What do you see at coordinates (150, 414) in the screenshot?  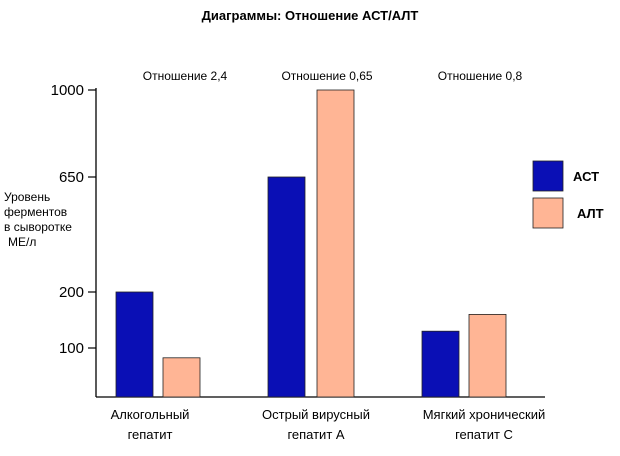 I see `category-label-0-line-0: Алкогольный` at bounding box center [150, 414].